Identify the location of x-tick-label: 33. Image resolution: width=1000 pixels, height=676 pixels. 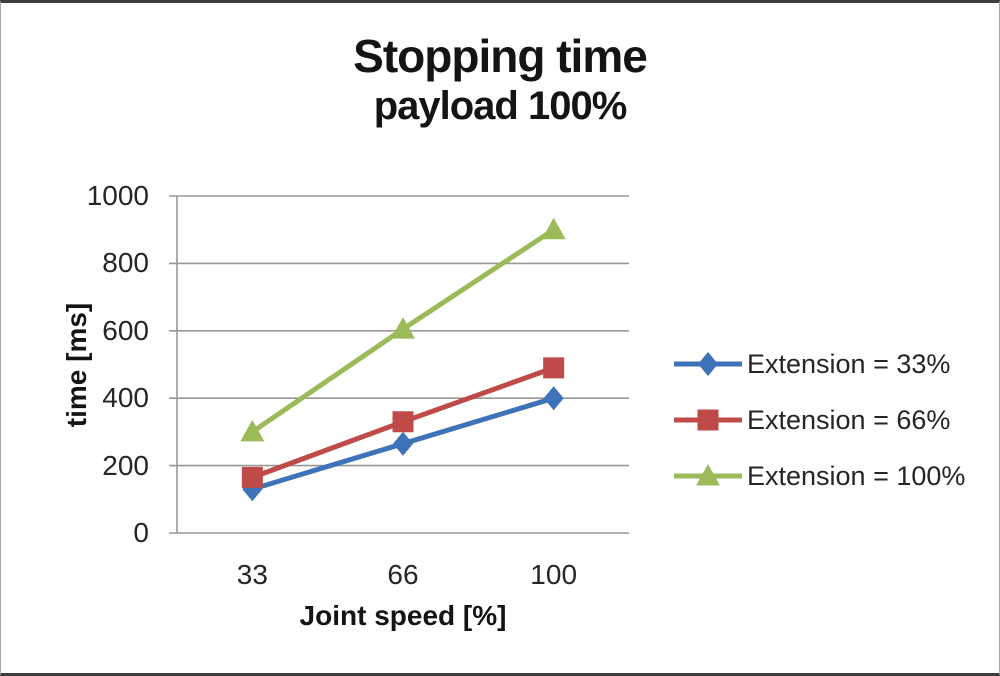
(252, 574).